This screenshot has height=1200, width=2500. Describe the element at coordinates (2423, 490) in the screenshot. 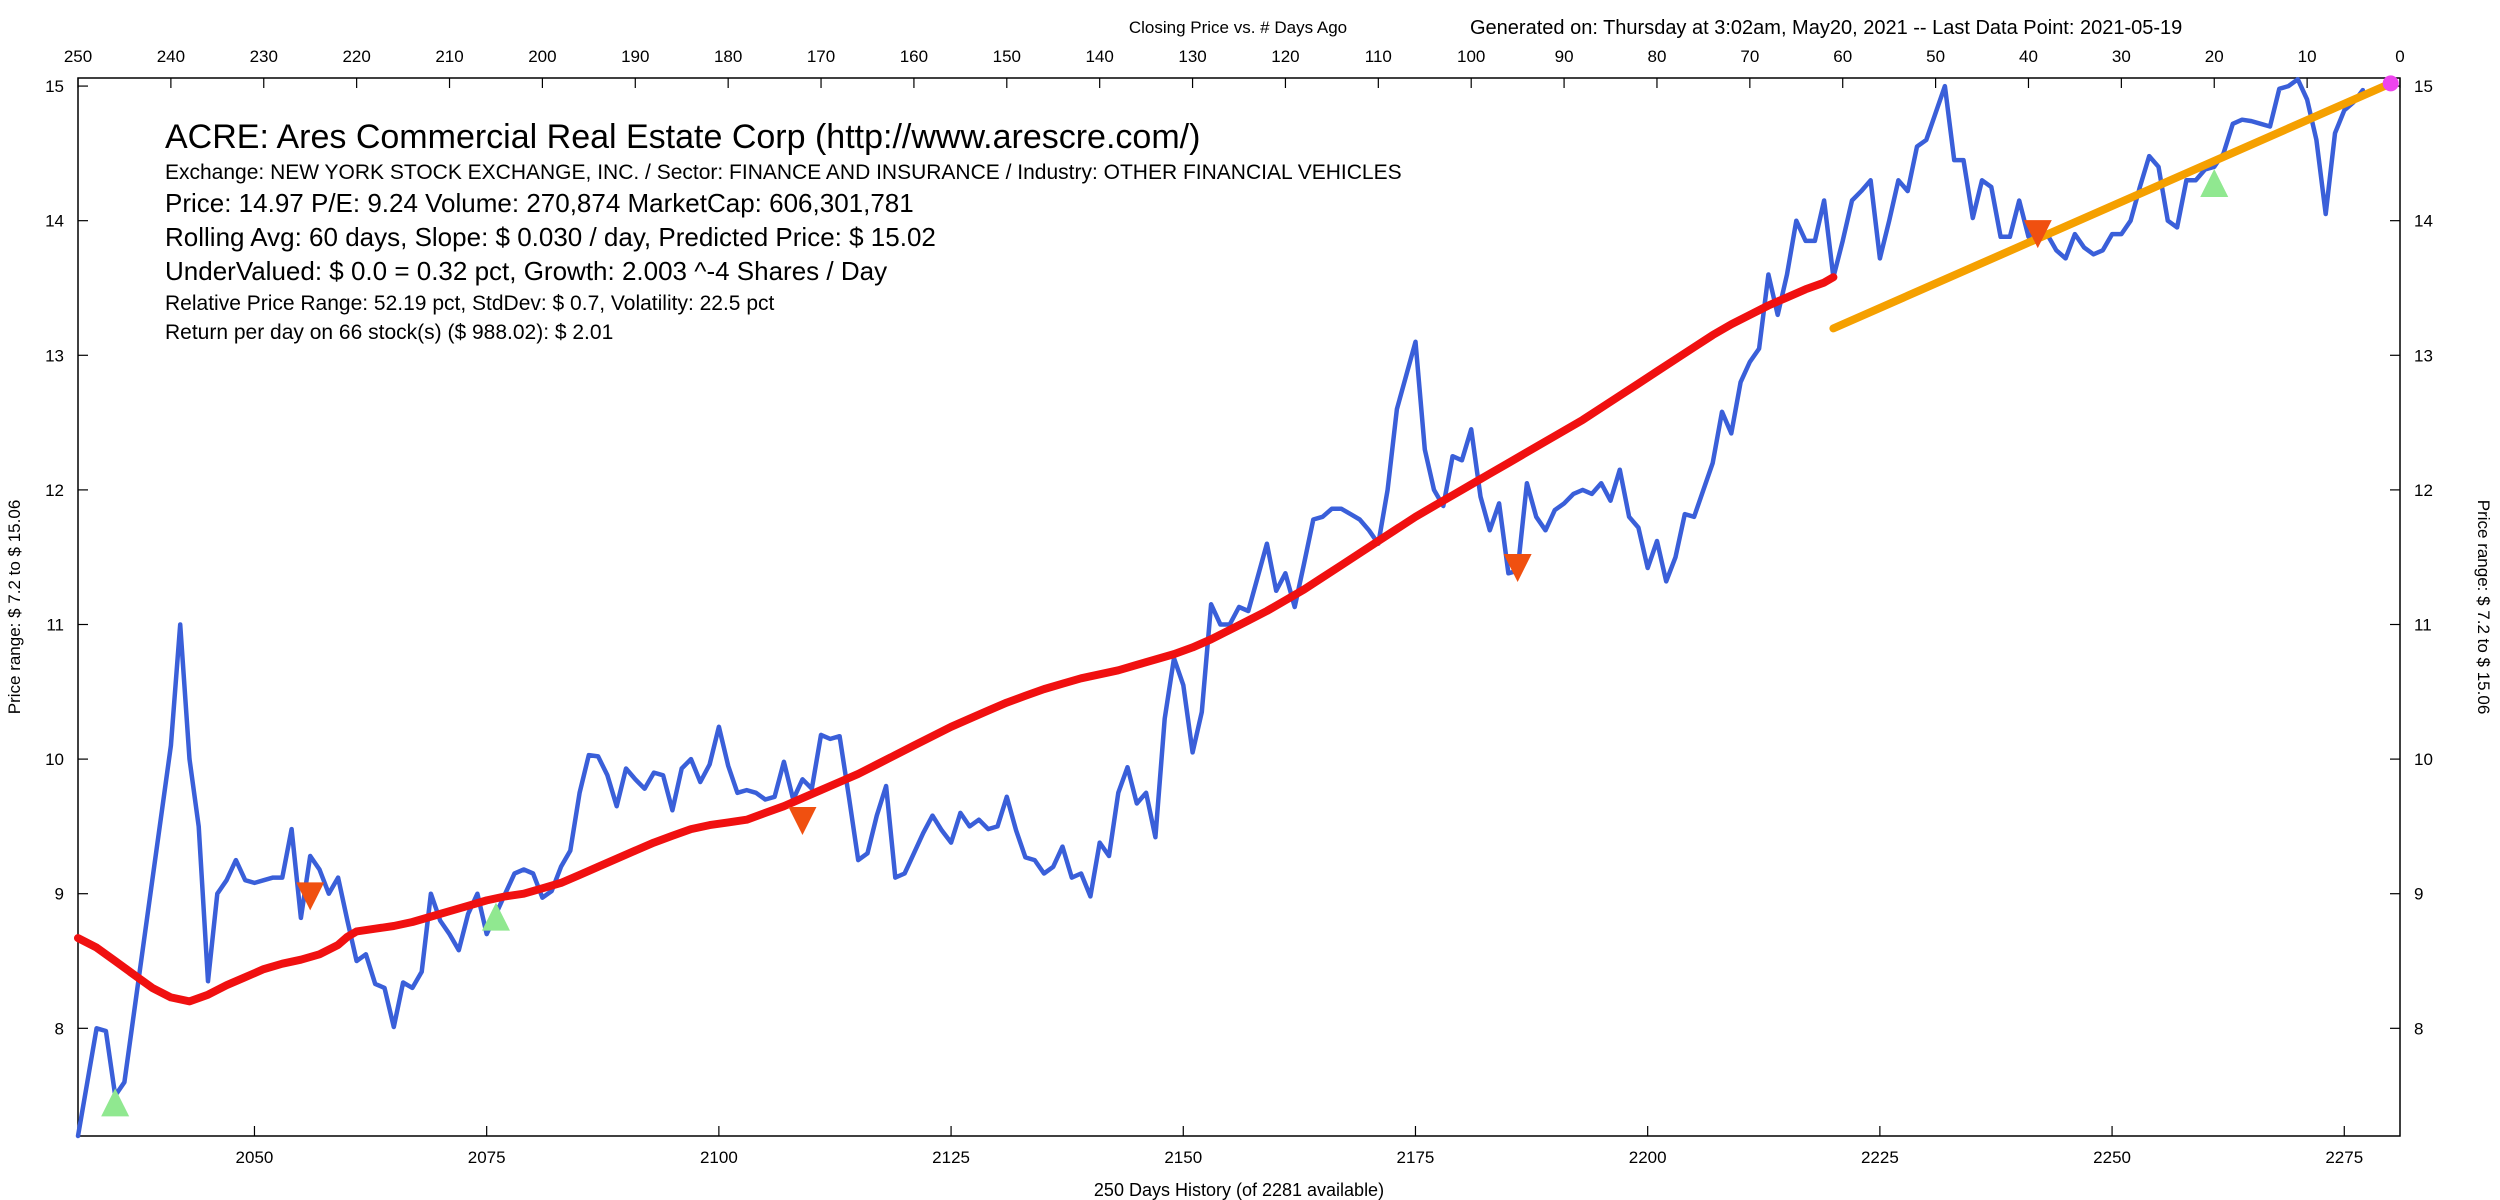

I see `y-tick-label-right: 12` at that location.